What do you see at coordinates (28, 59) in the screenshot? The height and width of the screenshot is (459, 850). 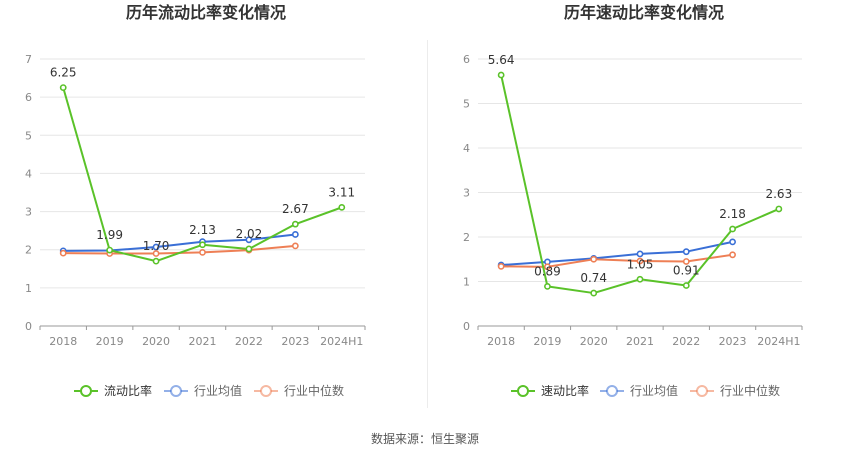 I see `y-tick-label: 7` at bounding box center [28, 59].